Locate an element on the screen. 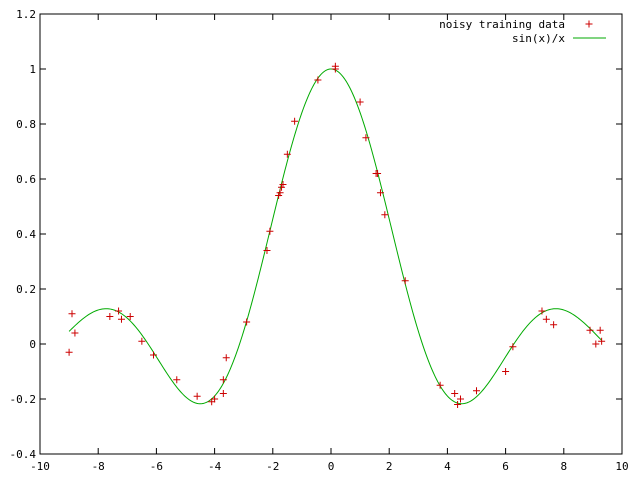  x-tick-label: 0 is located at coordinates (331, 466).